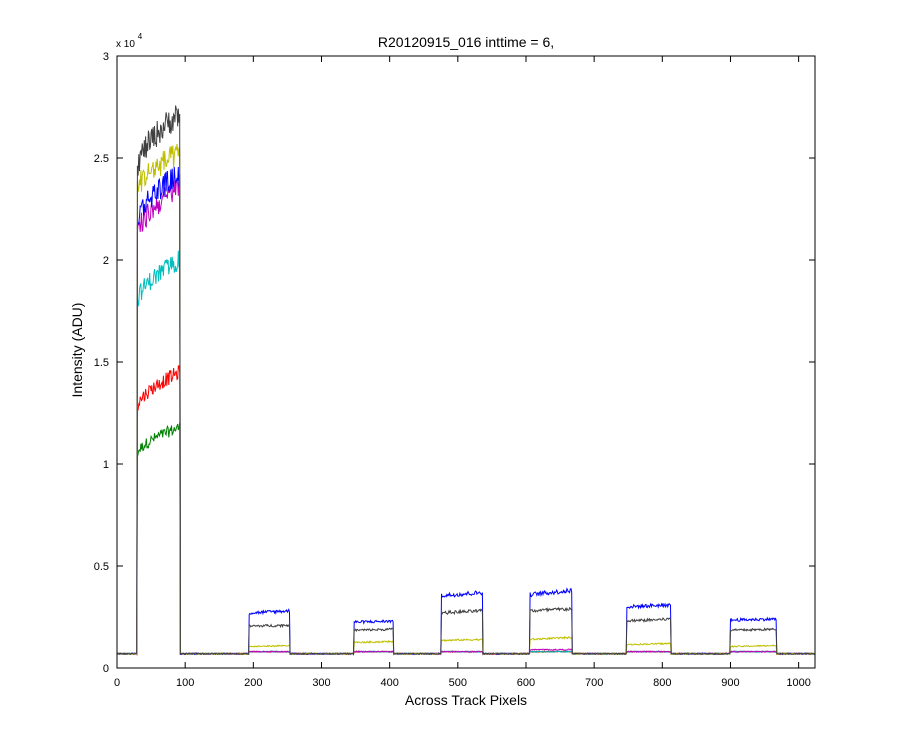 The width and height of the screenshot is (900, 755). What do you see at coordinates (106, 669) in the screenshot?
I see `y-tick-label: 0` at bounding box center [106, 669].